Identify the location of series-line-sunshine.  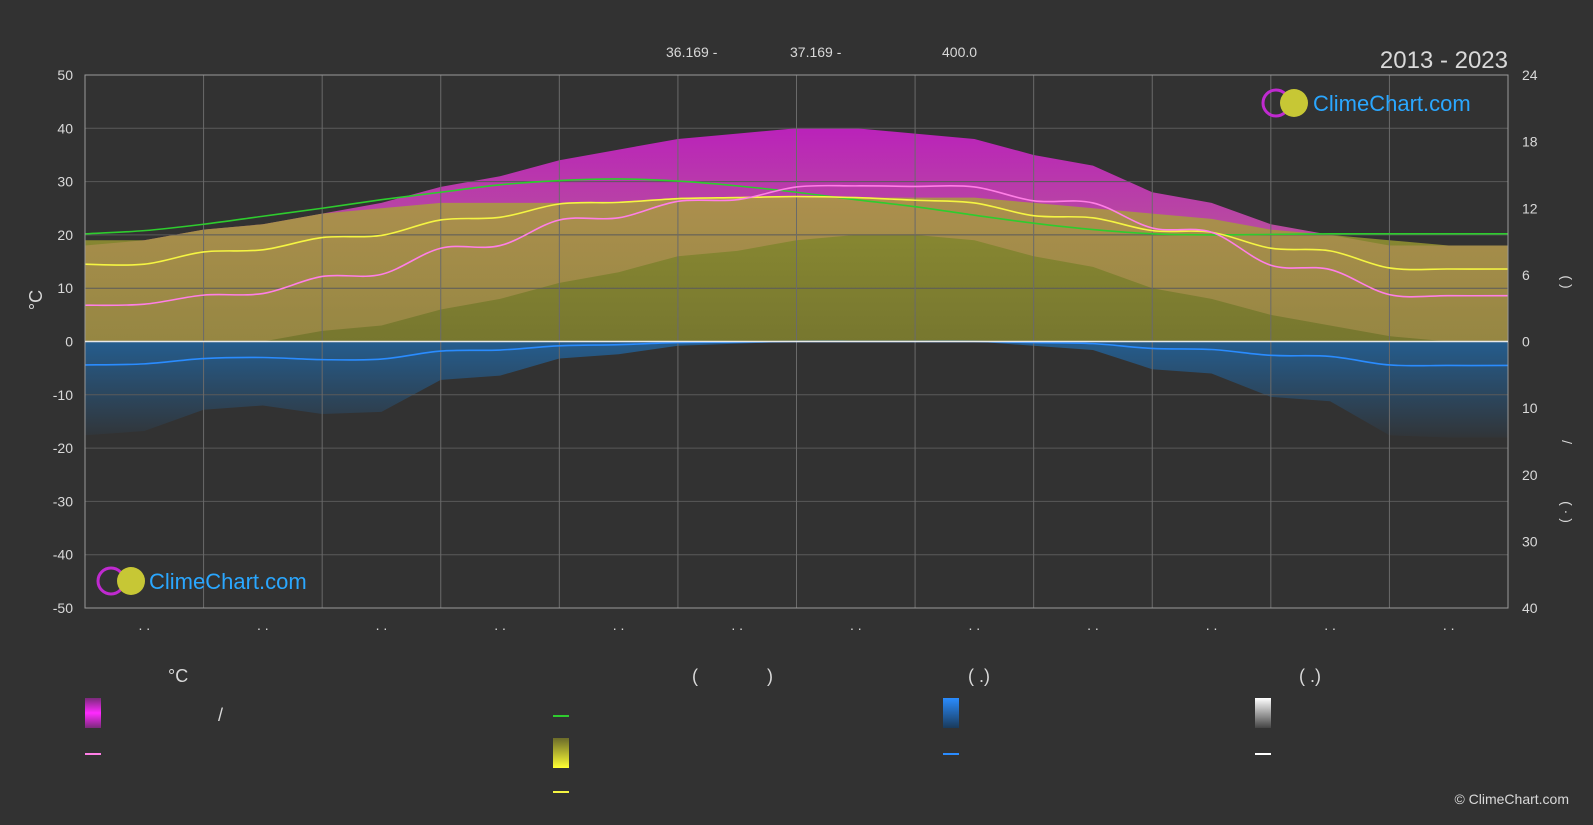
(796, 233).